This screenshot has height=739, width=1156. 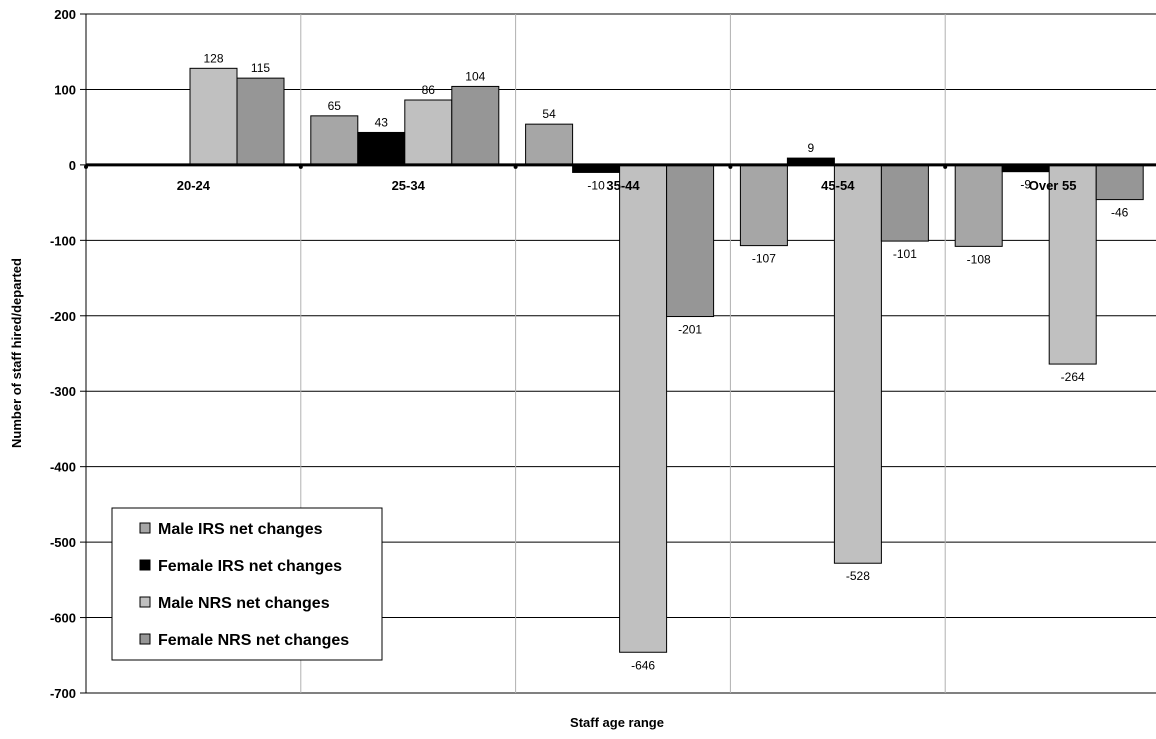 What do you see at coordinates (905, 254) in the screenshot?
I see `data-label: -101` at bounding box center [905, 254].